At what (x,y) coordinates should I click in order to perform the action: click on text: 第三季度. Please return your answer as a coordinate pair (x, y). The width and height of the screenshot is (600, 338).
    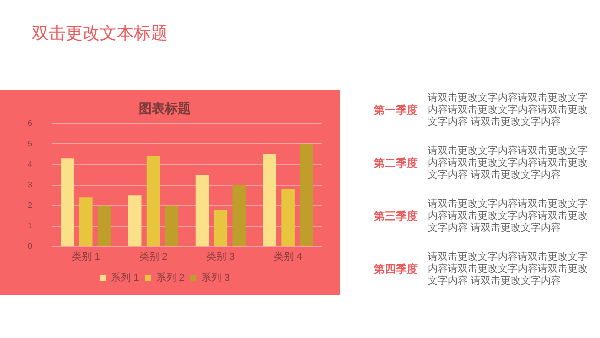
    Looking at the image, I should click on (396, 216).